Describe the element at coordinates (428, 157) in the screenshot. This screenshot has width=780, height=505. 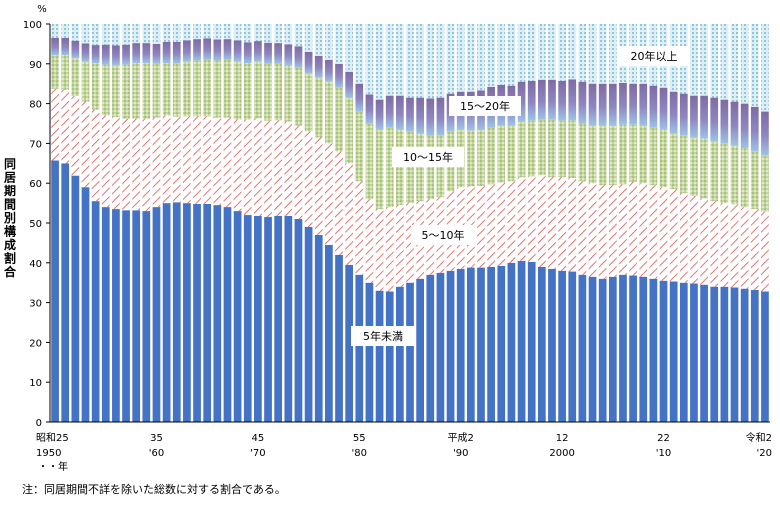
I see `series-label-text: 10～15年` at that location.